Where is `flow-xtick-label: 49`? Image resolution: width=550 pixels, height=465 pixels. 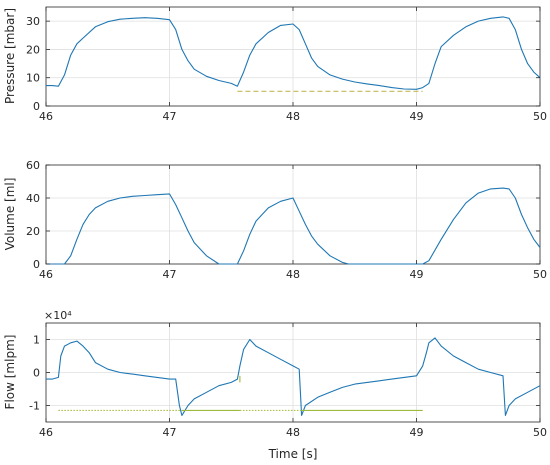 flow-xtick-label: 49 is located at coordinates (417, 432).